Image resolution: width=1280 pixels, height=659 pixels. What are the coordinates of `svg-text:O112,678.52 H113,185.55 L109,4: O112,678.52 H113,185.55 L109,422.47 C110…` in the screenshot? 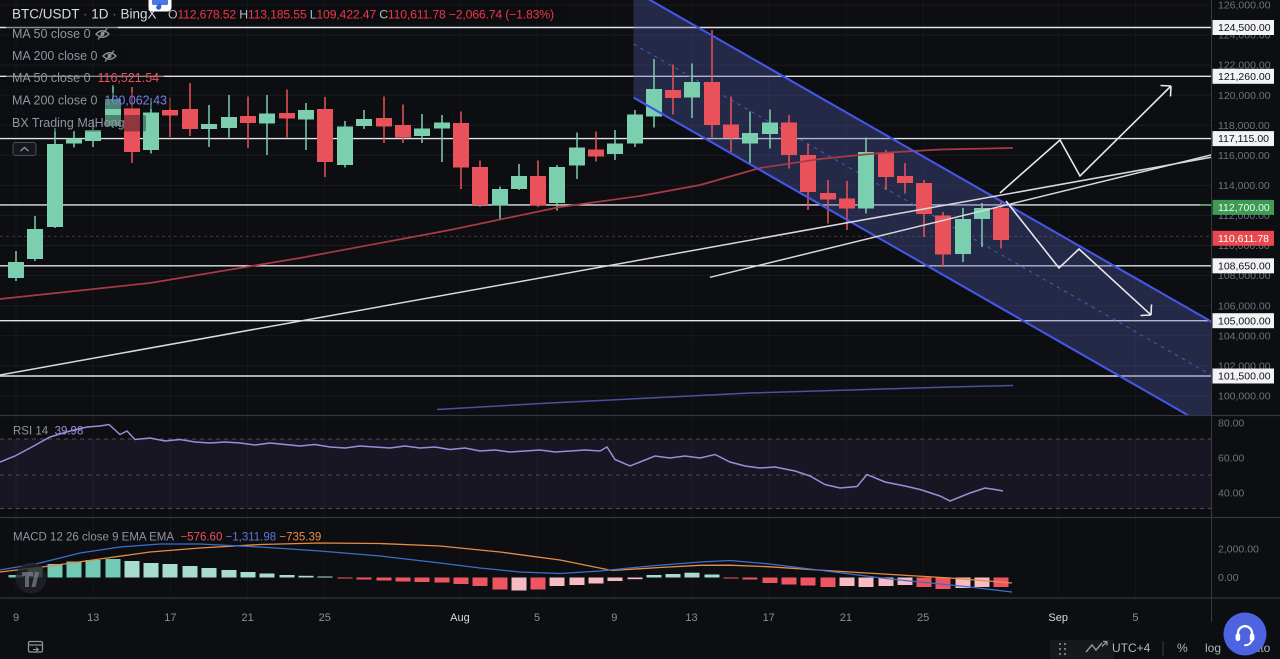 It's located at (361, 15).